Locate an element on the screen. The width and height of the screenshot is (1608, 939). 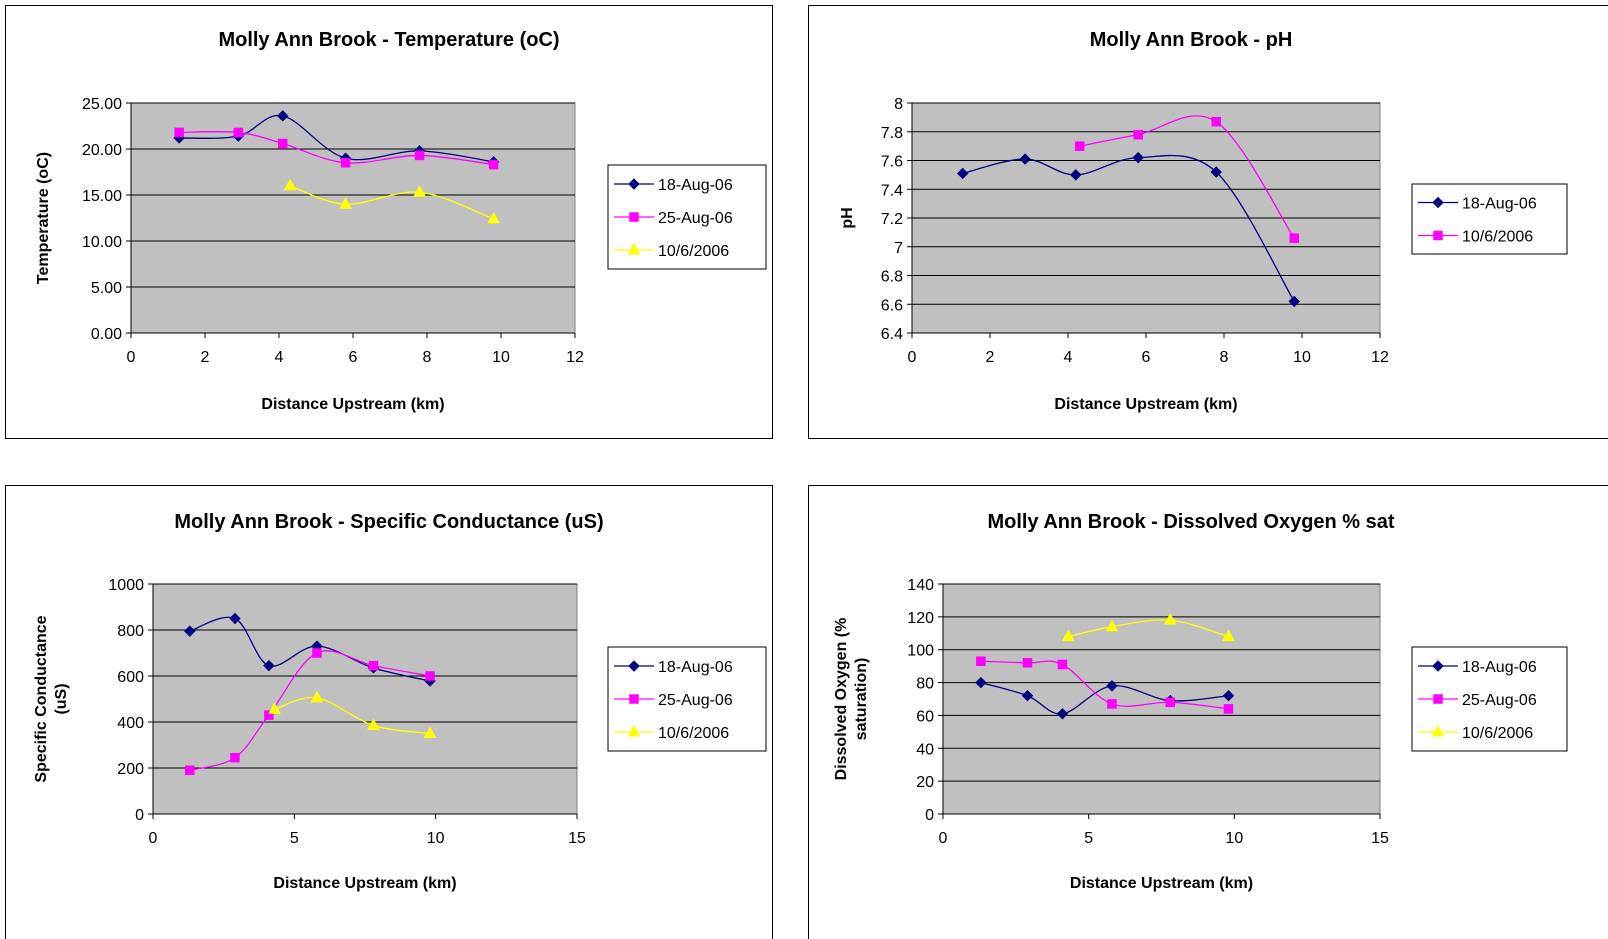
temperature-x-tick-label: 12 is located at coordinates (575, 357).